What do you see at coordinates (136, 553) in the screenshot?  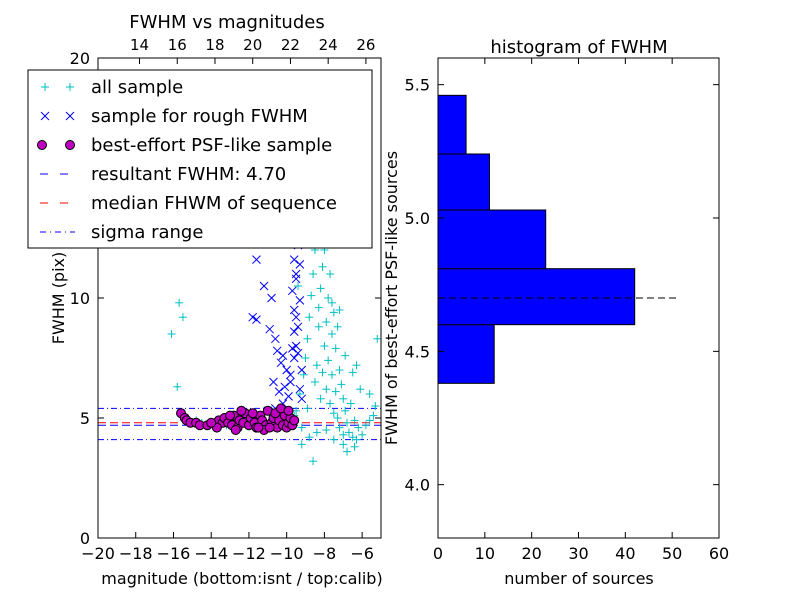 I see `left-x-tick-label: −18` at bounding box center [136, 553].